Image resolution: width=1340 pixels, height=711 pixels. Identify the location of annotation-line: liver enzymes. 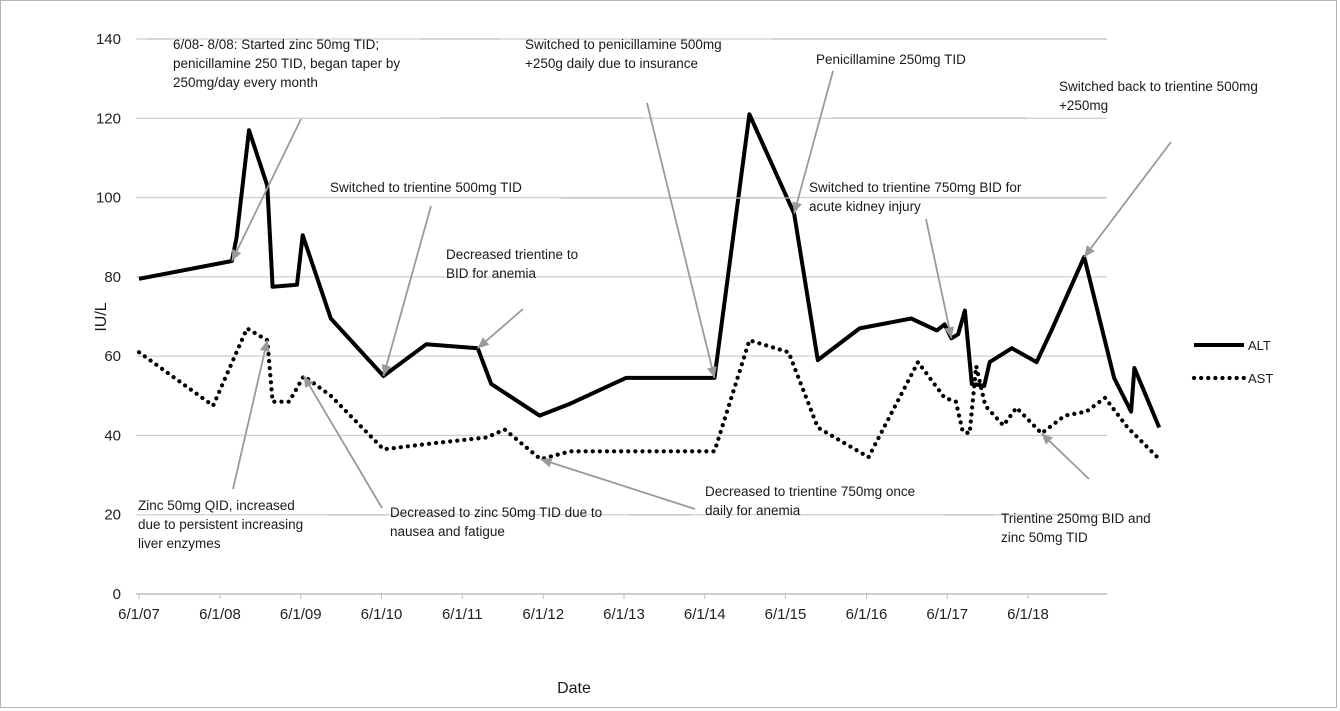
(179, 543).